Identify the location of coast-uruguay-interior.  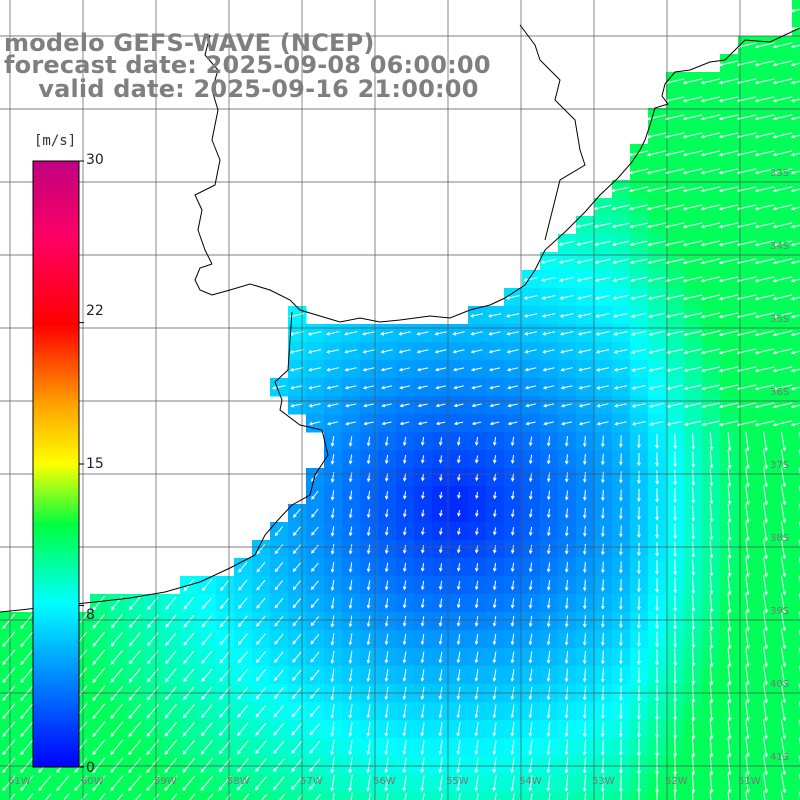
(552, 132).